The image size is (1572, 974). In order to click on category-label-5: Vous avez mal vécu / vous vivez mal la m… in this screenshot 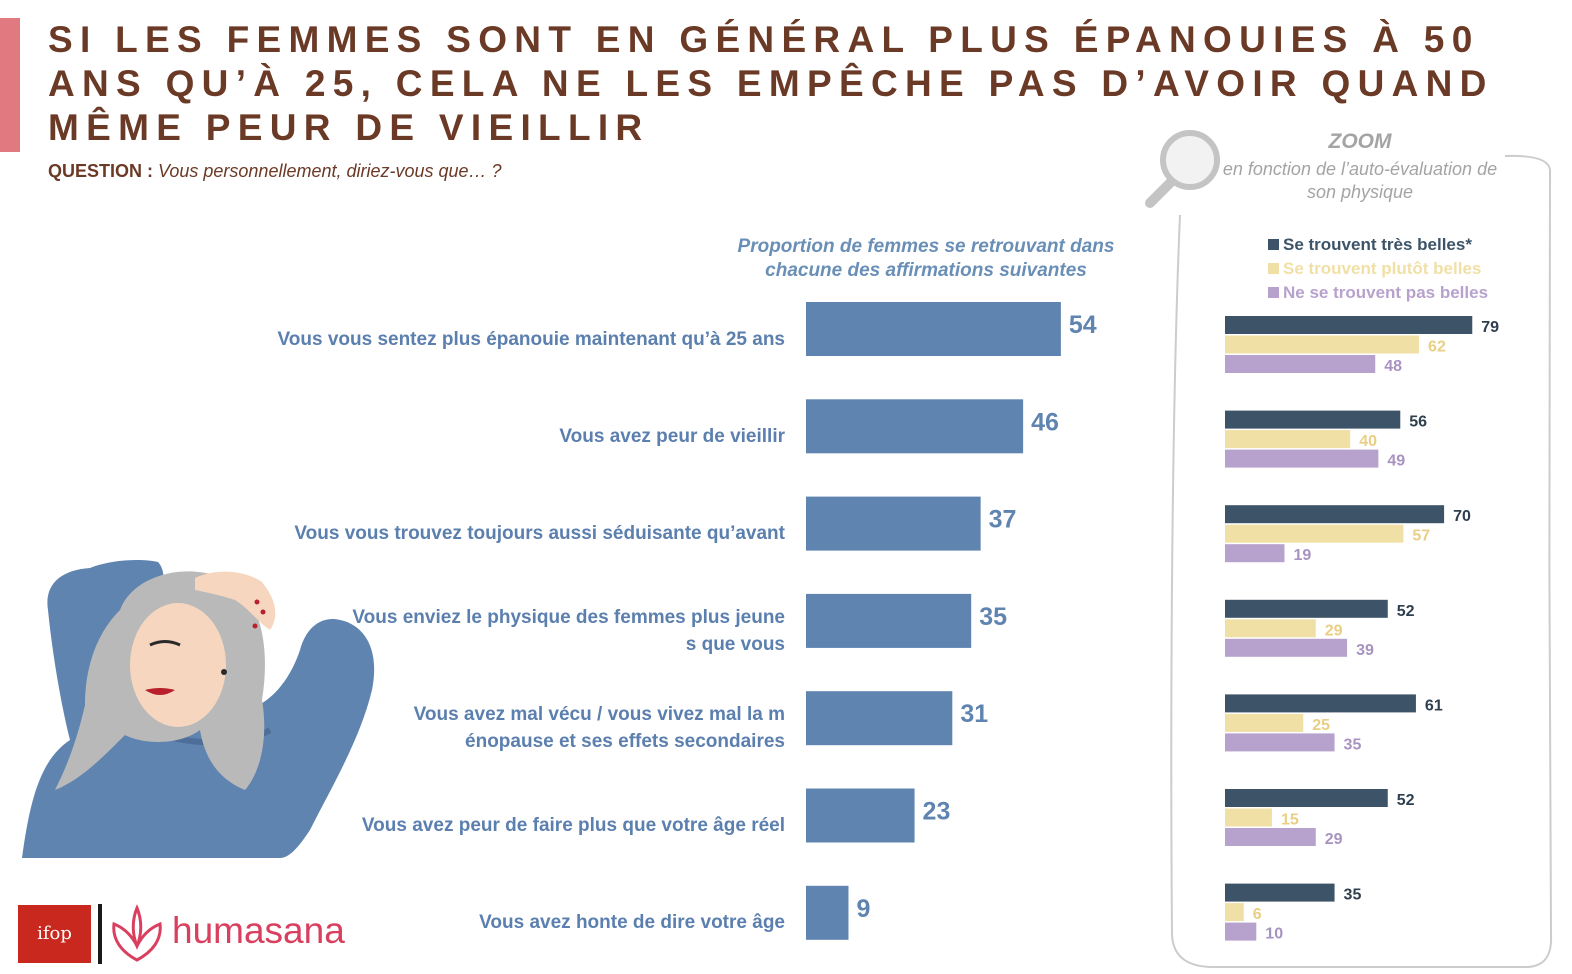, I will do `click(599, 728)`.